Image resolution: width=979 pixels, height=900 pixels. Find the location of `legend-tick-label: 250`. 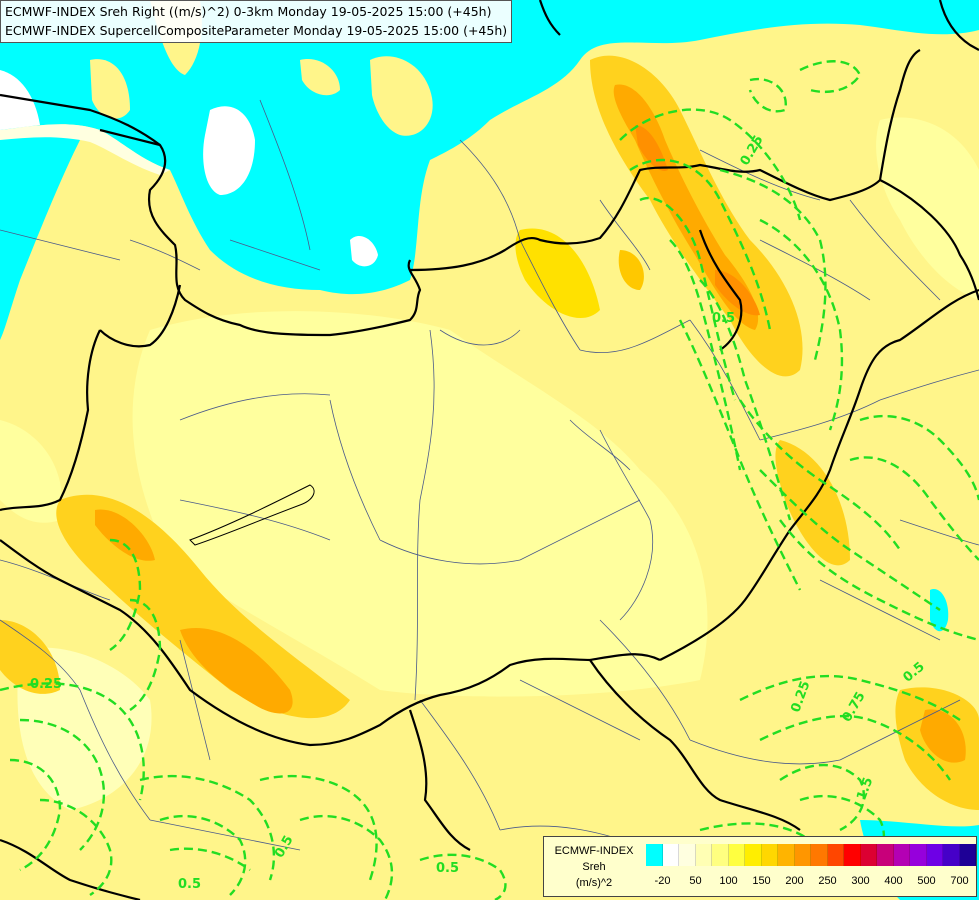

legend-tick-label: 250 is located at coordinates (827, 881).